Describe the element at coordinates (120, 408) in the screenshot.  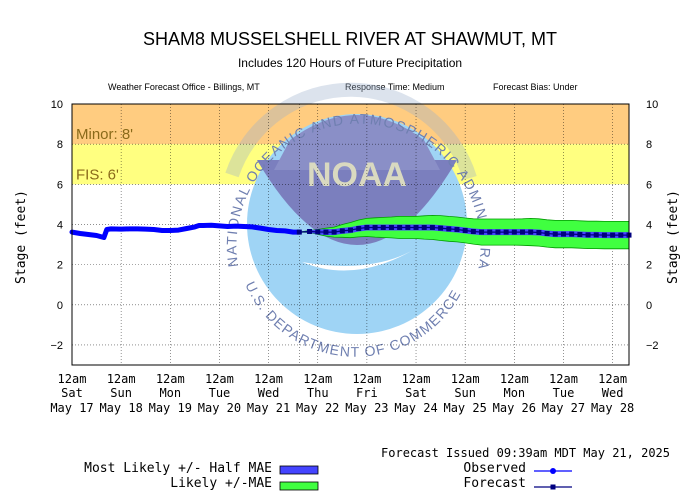
I see `x-tick-label: May 18` at that location.